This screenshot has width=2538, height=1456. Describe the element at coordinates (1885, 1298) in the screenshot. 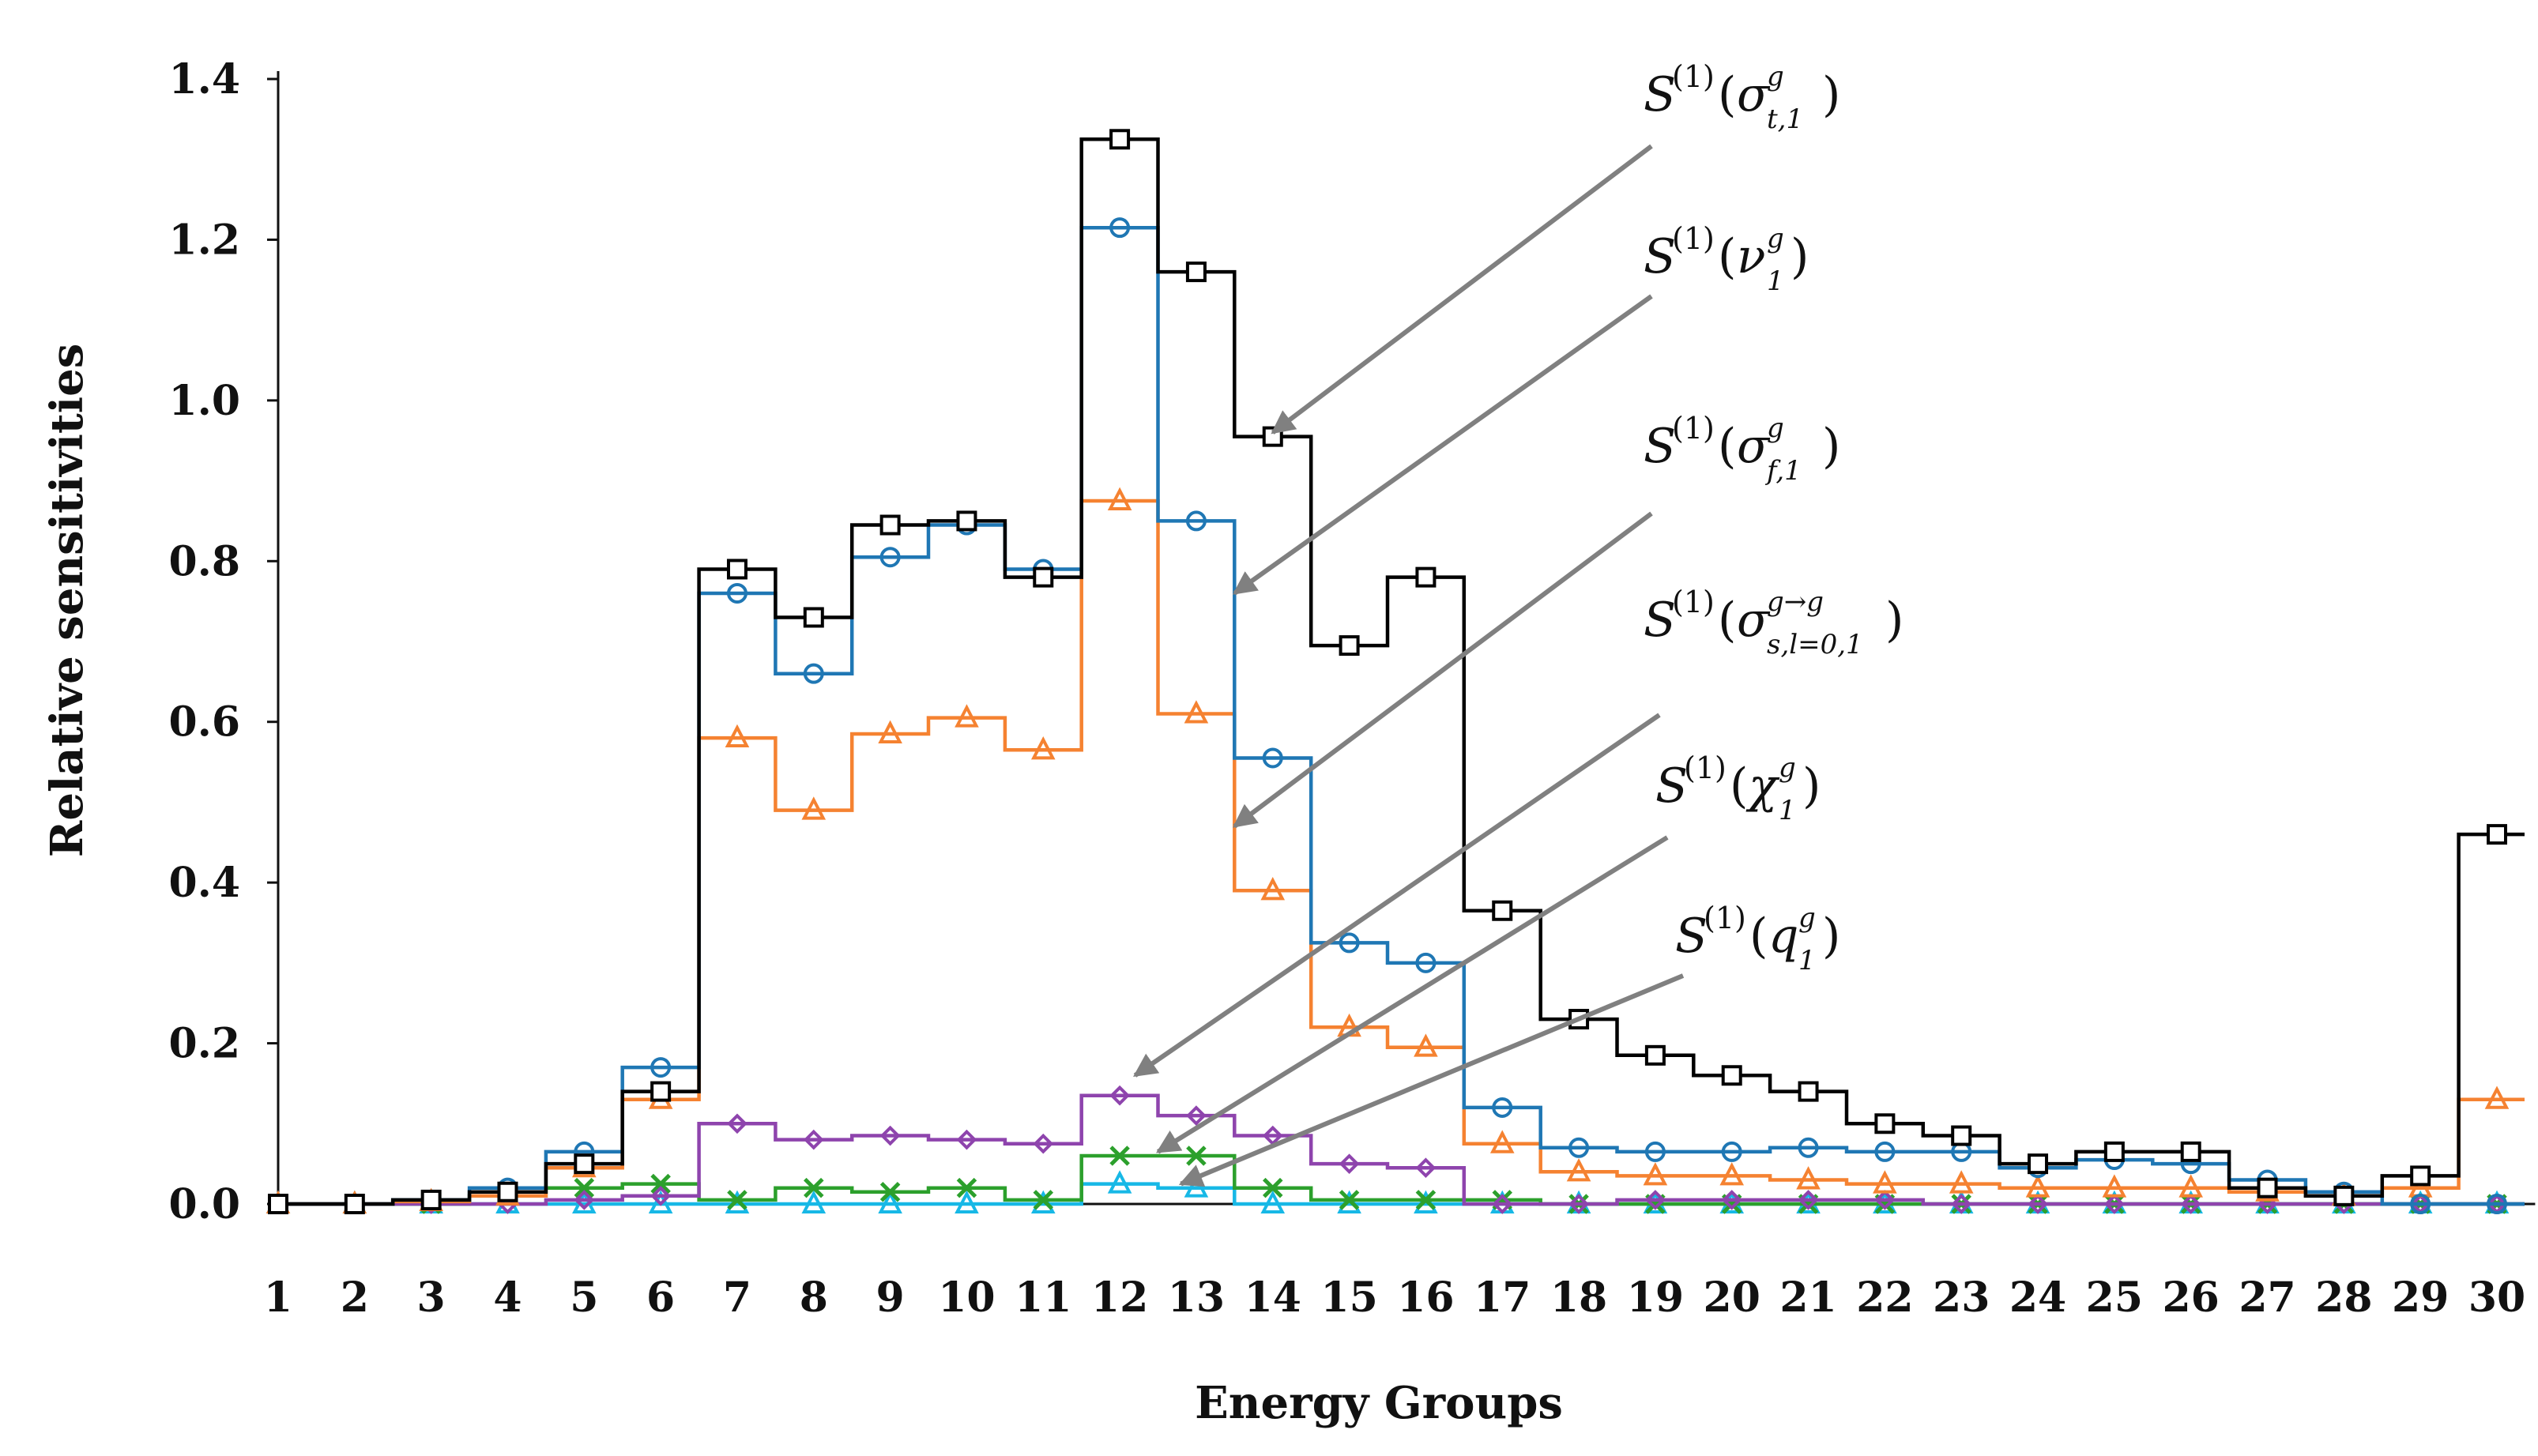

I see `x-tick-label: 22` at that location.